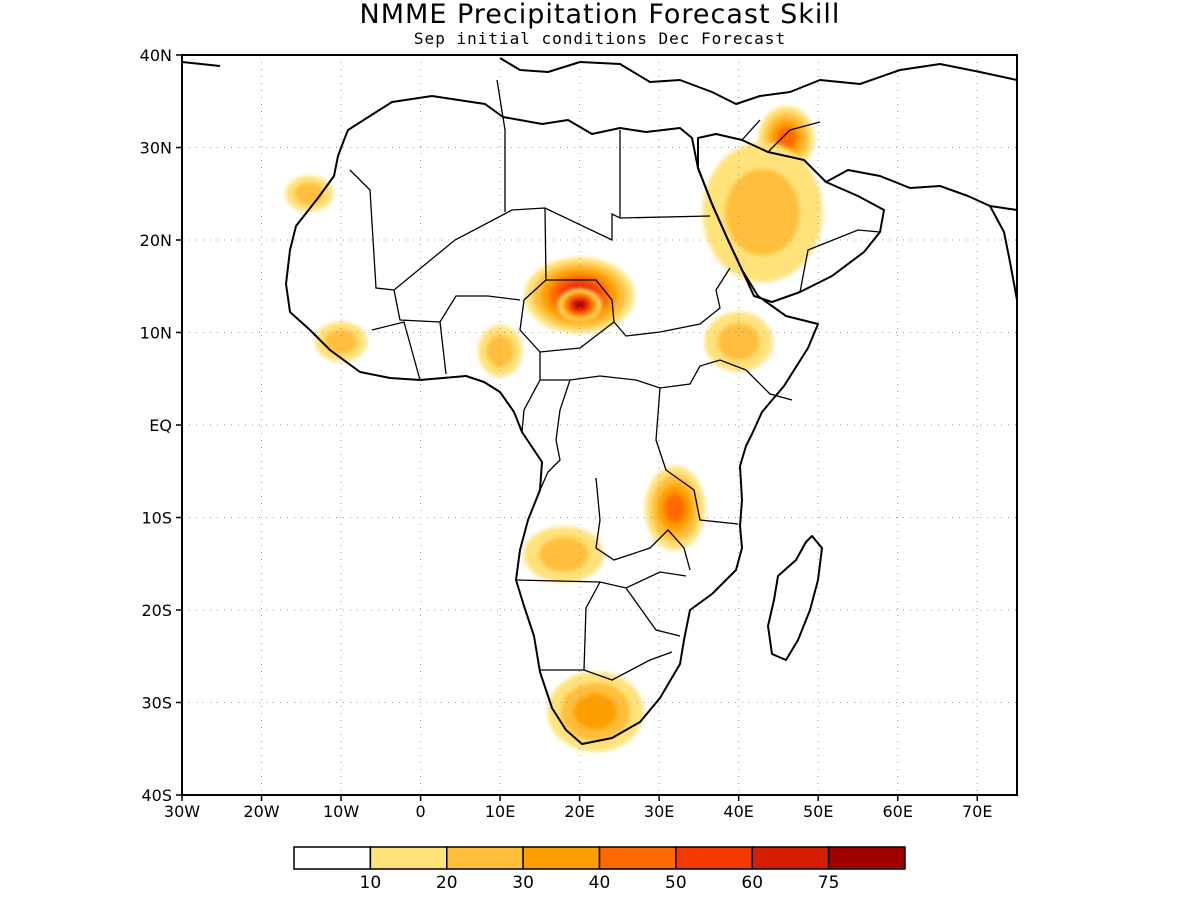  I want to click on colorbar-label: 30, so click(523, 883).